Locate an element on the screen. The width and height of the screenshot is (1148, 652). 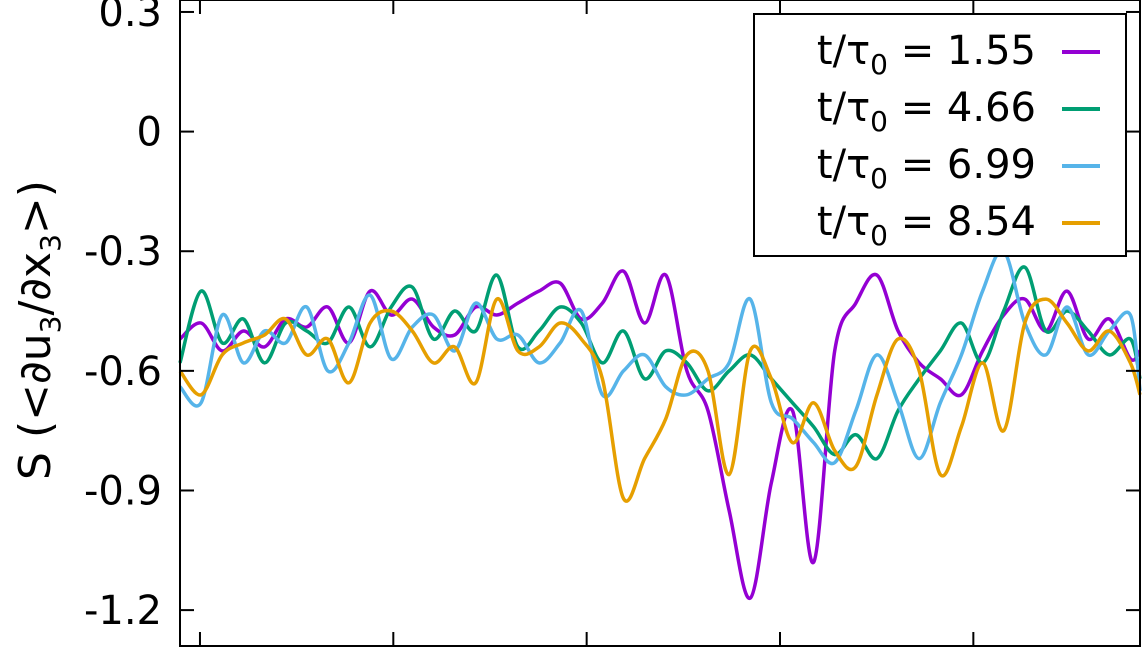
legend-label: t/τ0 = 6.99 is located at coordinates (926, 168).